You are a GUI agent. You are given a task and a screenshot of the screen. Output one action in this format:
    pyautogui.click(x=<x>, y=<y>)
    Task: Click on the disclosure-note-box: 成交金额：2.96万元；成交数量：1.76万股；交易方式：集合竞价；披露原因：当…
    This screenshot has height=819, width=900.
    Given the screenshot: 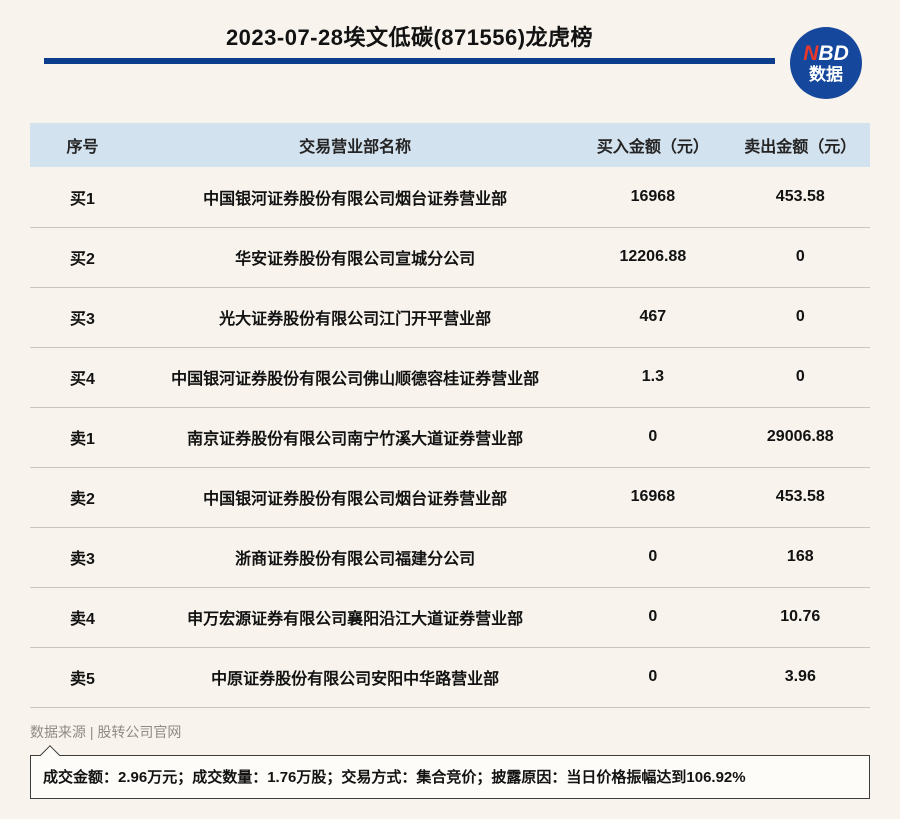 What is the action you would take?
    pyautogui.click(x=450, y=771)
    